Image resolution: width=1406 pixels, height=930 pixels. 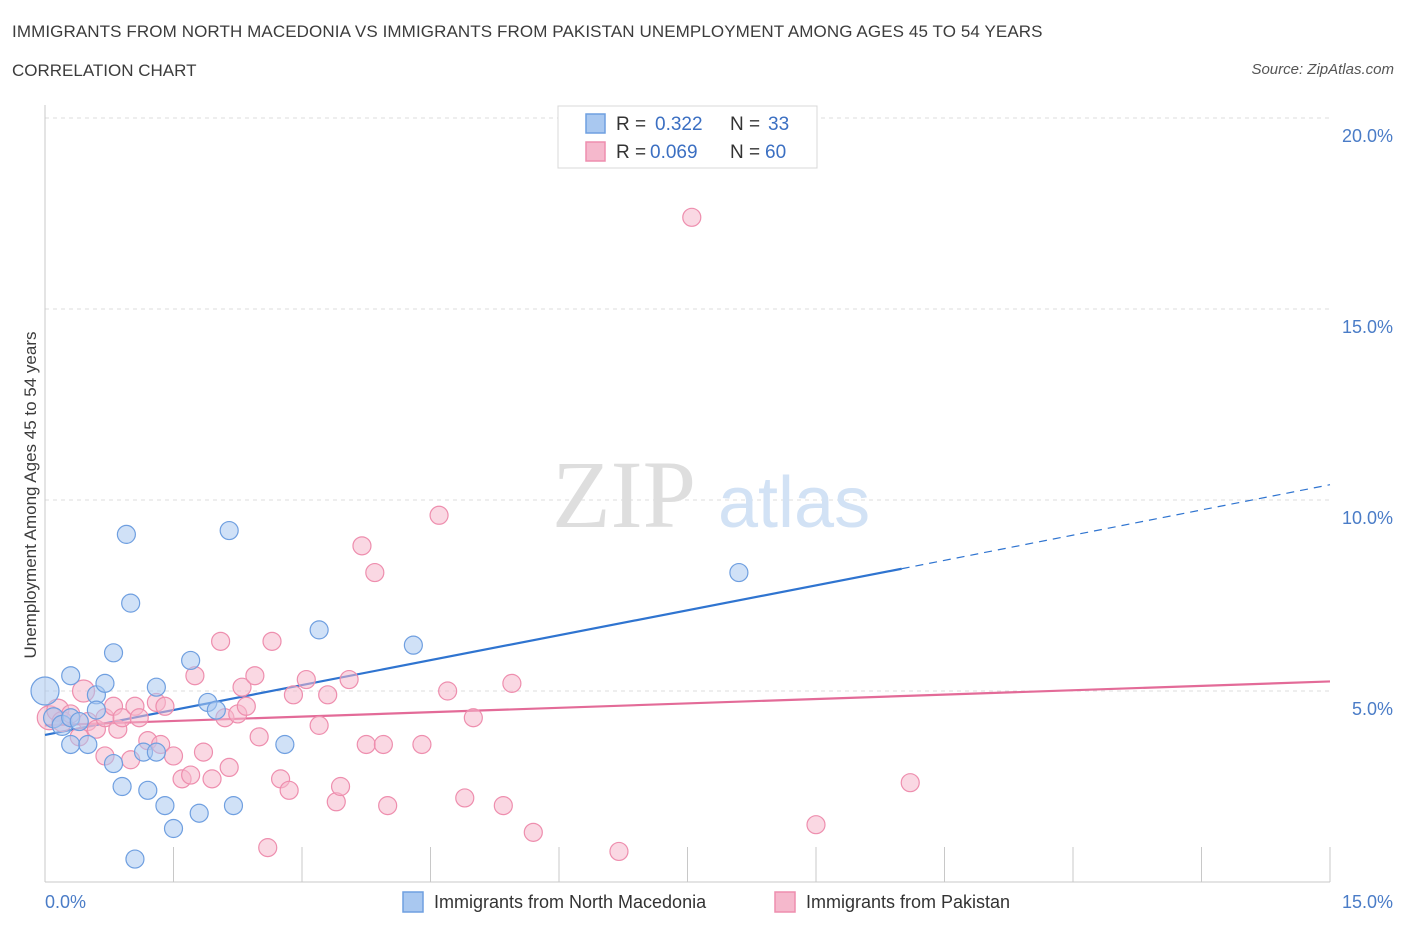 I want to click on legend-swatch-north-macedonia, so click(x=595, y=123).